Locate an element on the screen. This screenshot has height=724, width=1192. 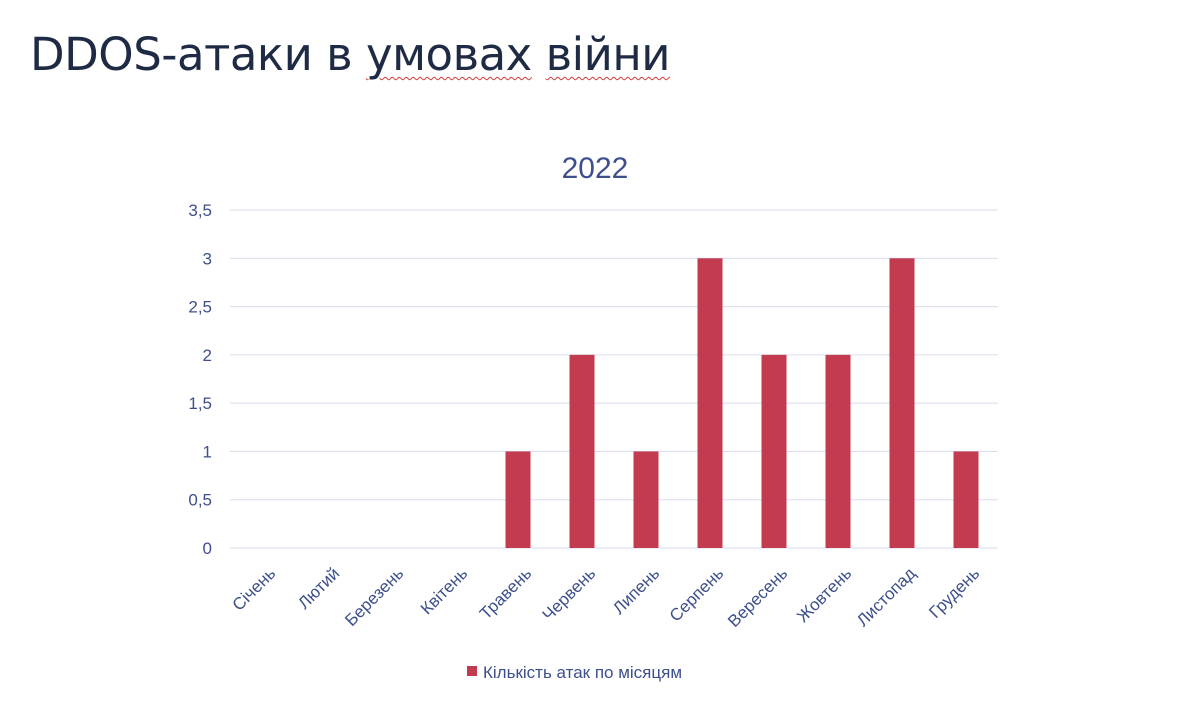
slide-title-part-1: DDOS-атаки в is located at coordinates (198, 54).